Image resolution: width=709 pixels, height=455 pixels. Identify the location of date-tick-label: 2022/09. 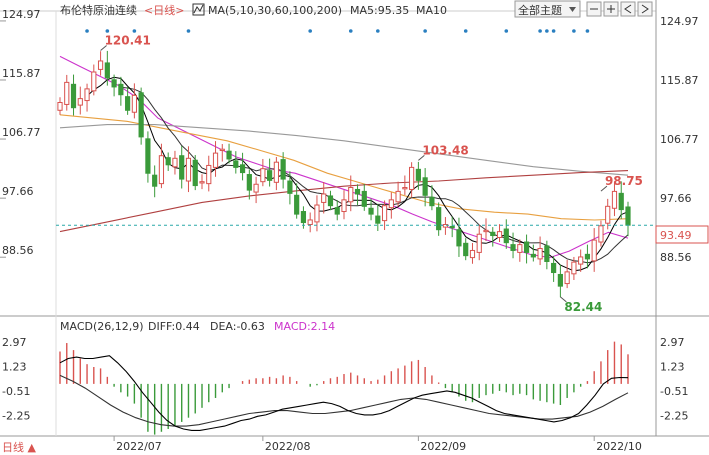
(443, 446).